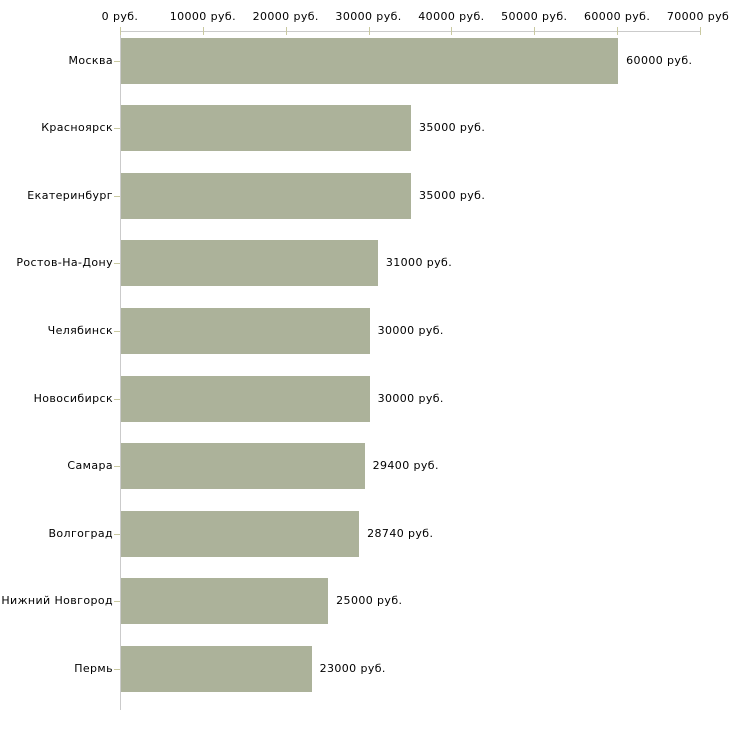 Image resolution: width=730 pixels, height=730 pixels. I want to click on x-axis-tick-label: 40000 руб., so click(451, 16).